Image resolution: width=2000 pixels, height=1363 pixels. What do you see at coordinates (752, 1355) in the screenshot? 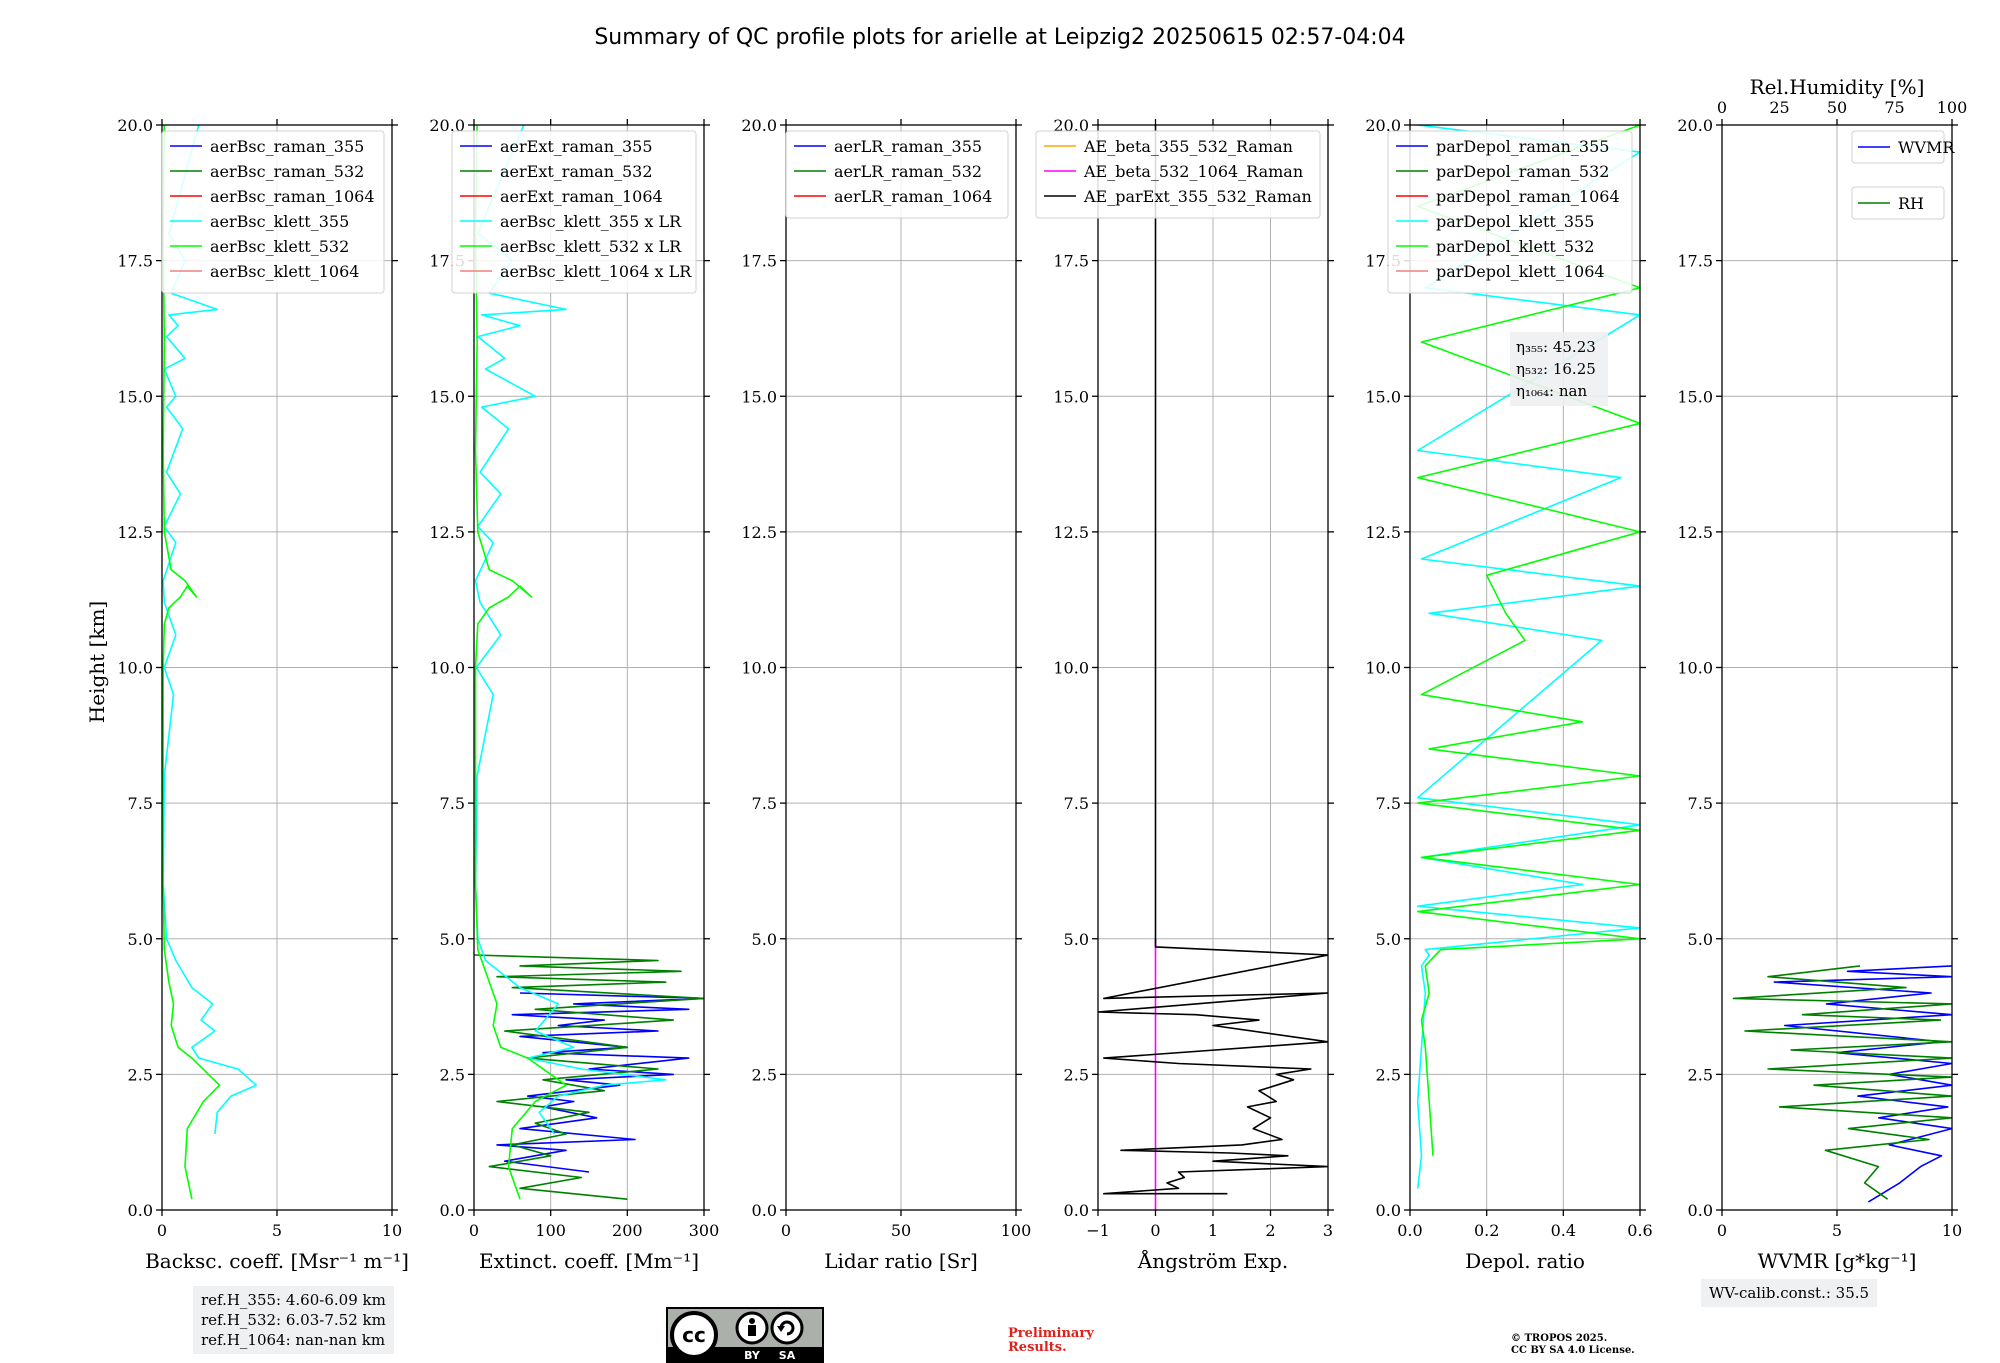
I see `cc-by-label: BY` at bounding box center [752, 1355].